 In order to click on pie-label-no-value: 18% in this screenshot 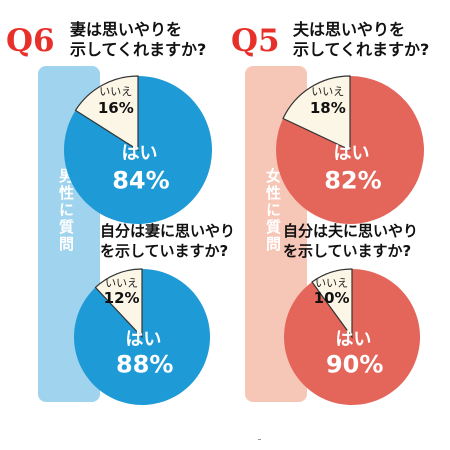, I will do `click(328, 108)`.